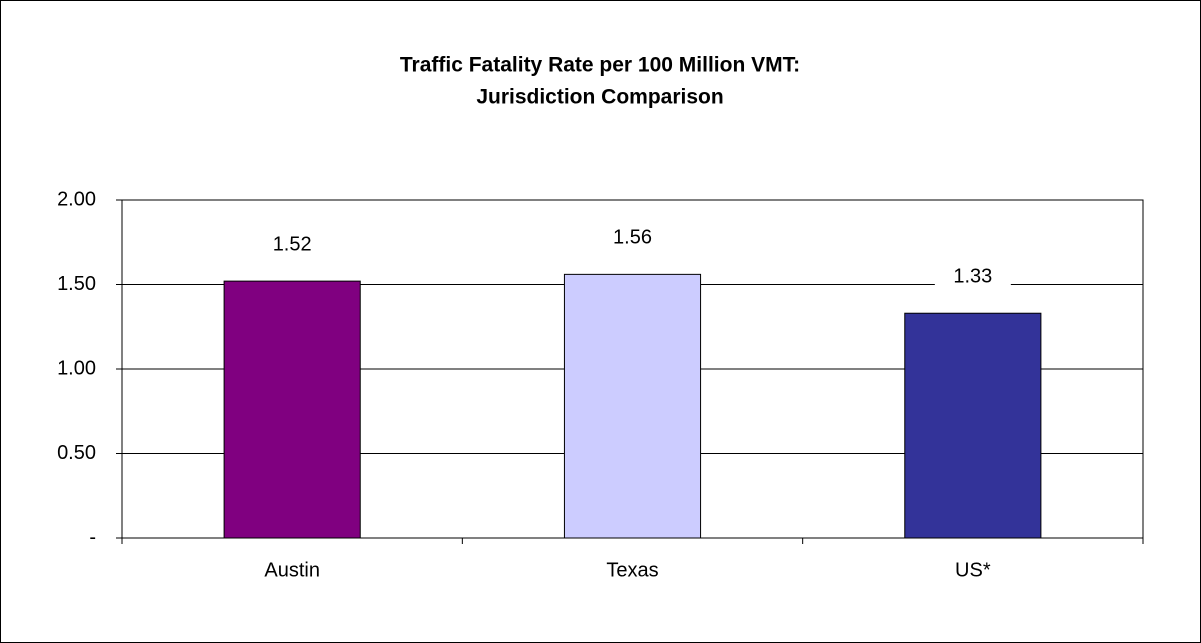 This screenshot has height=643, width=1201. Describe the element at coordinates (632, 570) in the screenshot. I see `x-tick-label: Texas` at that location.